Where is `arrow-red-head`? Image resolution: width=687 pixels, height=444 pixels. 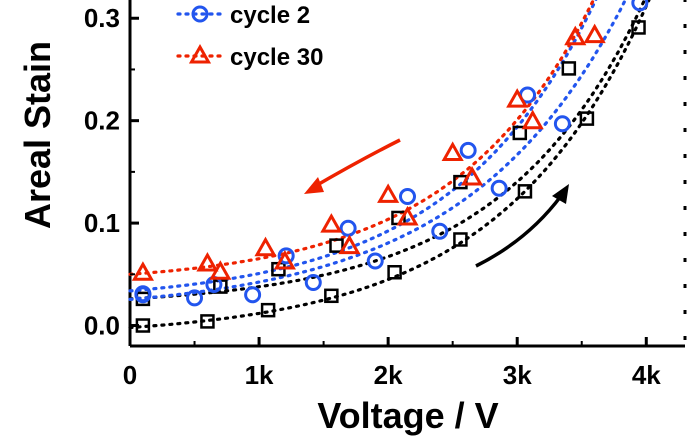 arrow-red-head is located at coordinates (314, 185).